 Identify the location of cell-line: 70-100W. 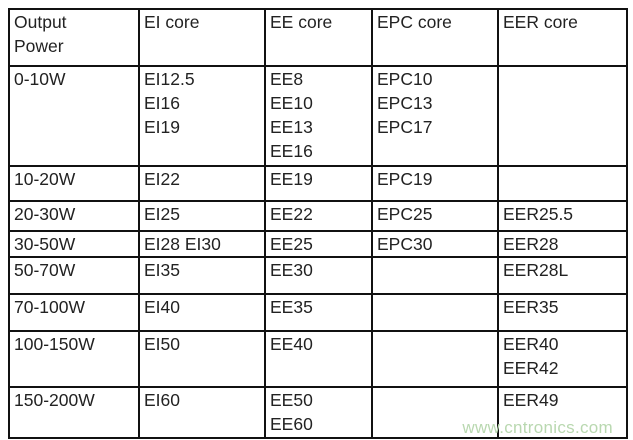
(50, 307).